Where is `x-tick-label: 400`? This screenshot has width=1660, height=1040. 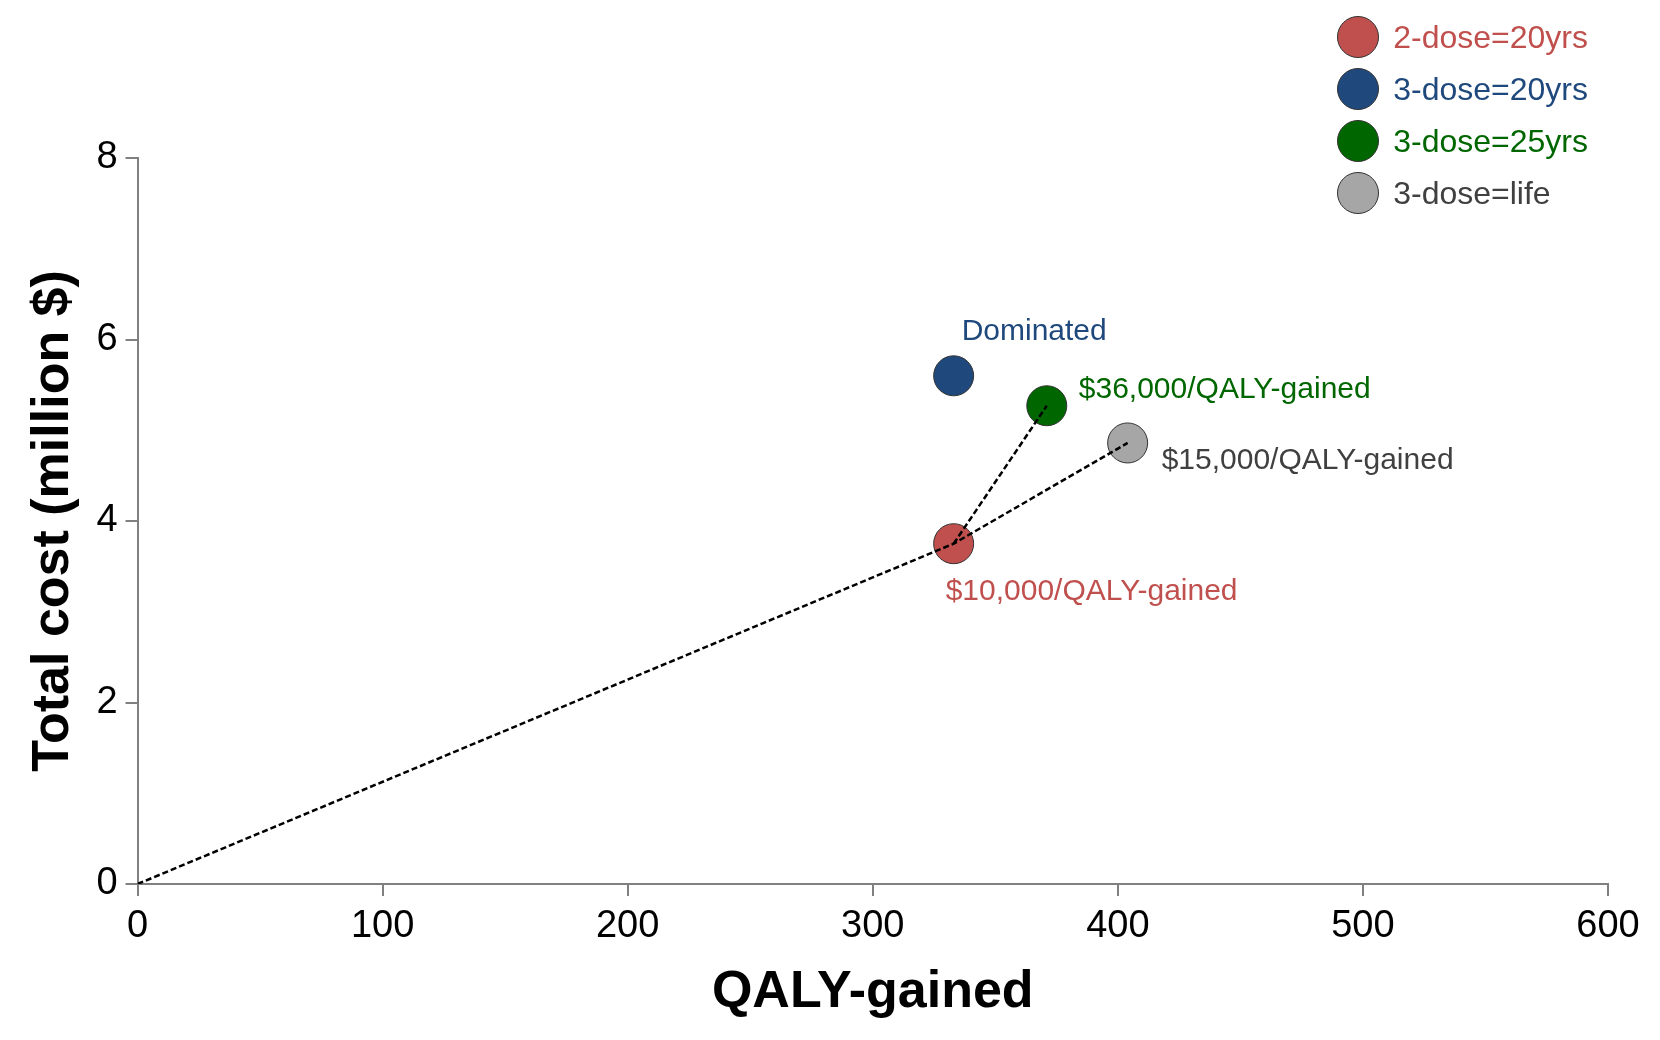
x-tick-label: 400 is located at coordinates (1118, 924).